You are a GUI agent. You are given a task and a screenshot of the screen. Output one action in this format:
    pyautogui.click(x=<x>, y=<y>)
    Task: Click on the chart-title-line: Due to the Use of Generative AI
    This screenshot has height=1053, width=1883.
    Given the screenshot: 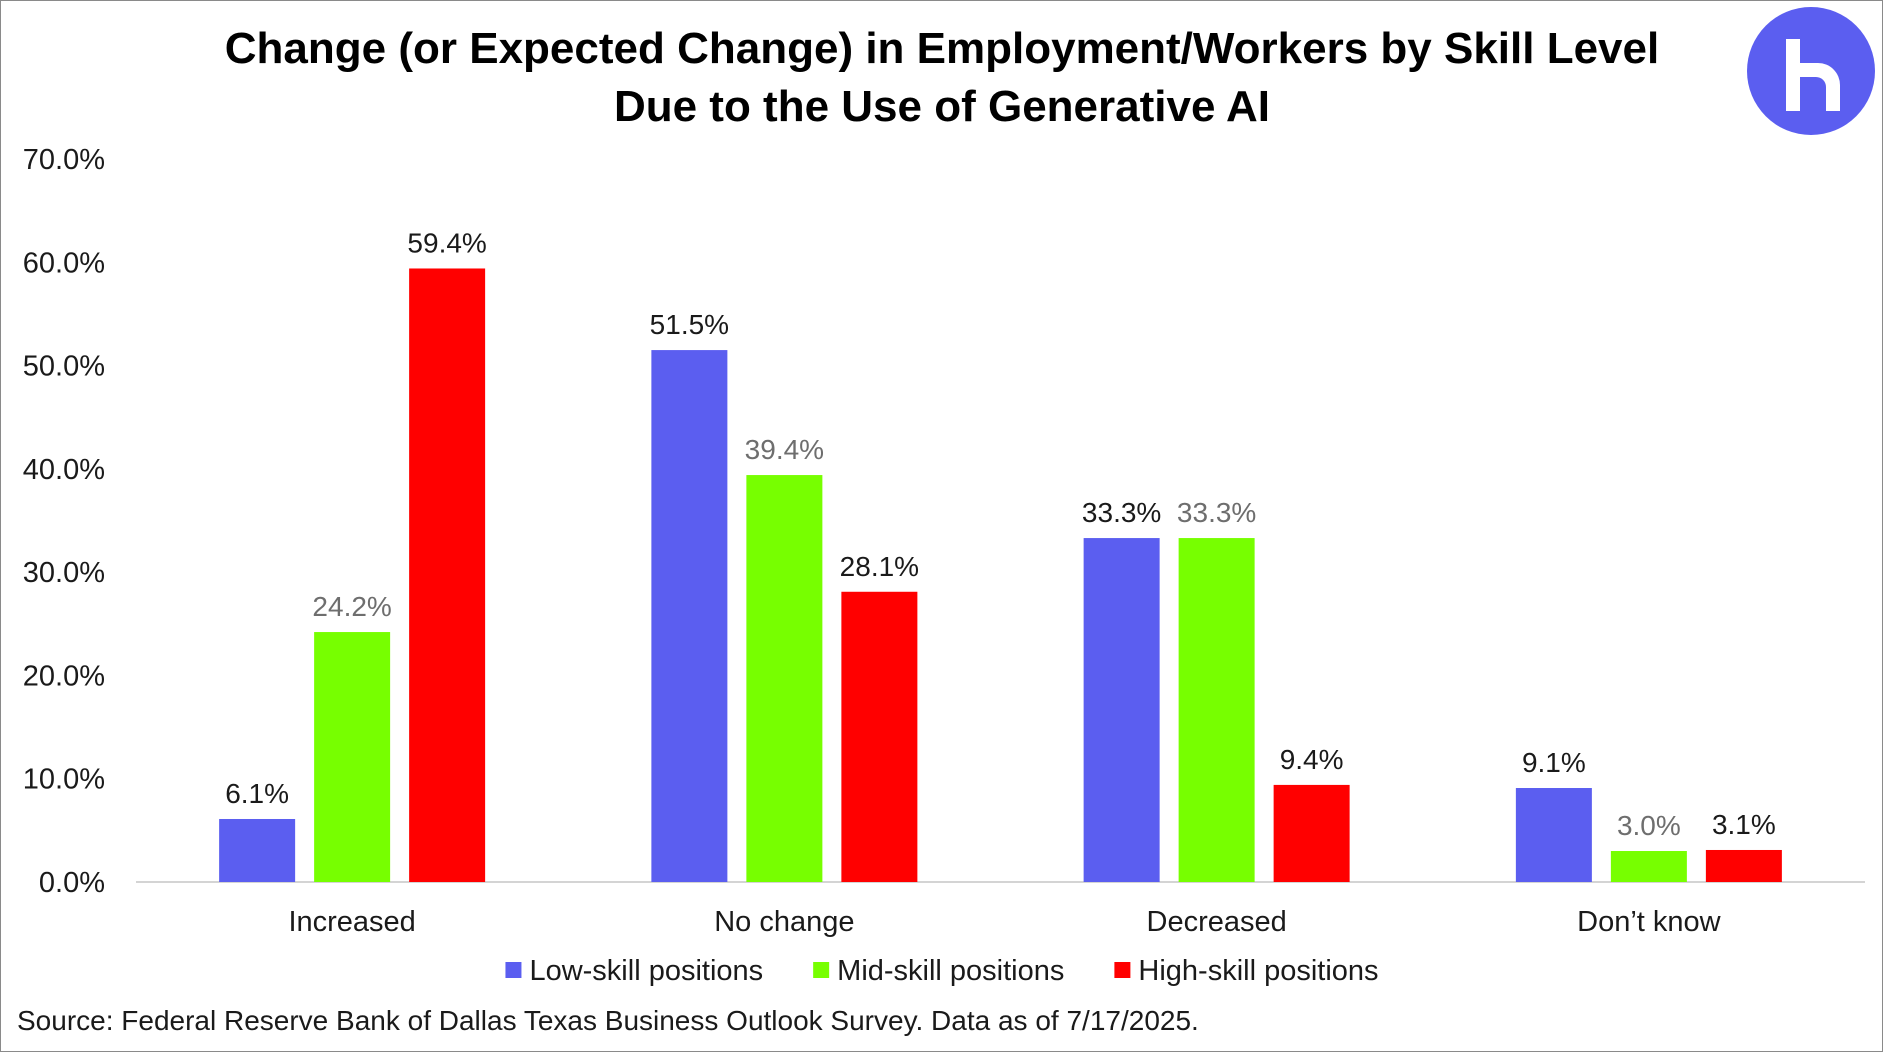 What is the action you would take?
    pyautogui.click(x=942, y=106)
    